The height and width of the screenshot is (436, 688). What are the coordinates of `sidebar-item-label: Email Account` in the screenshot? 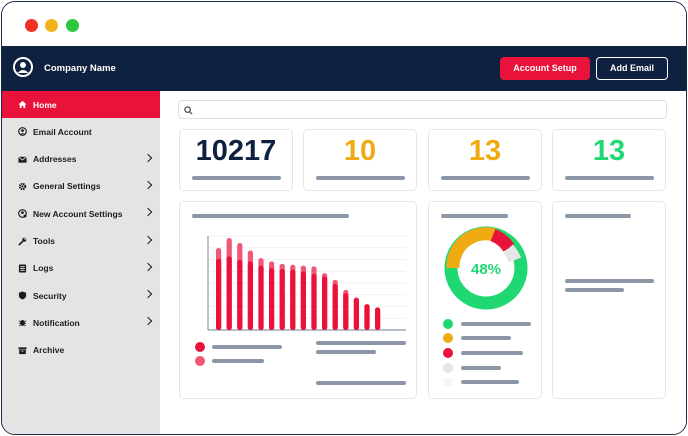 It's located at (62, 131).